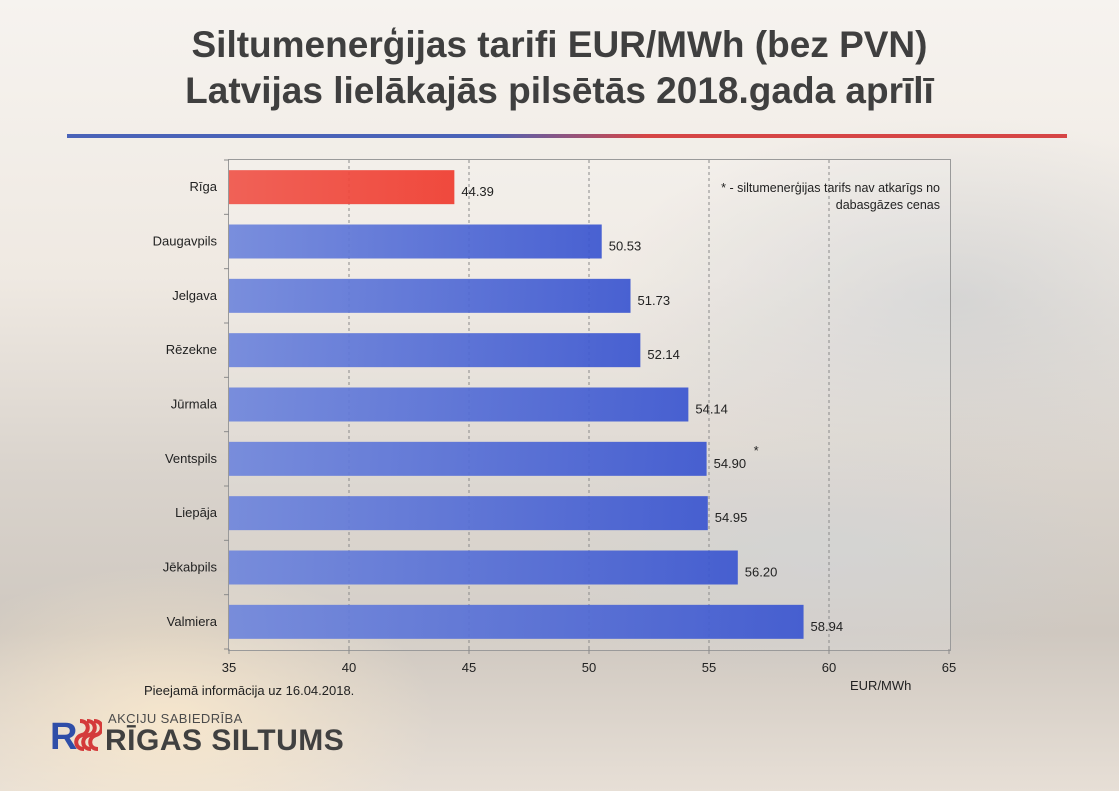 The width and height of the screenshot is (1119, 791). What do you see at coordinates (589, 667) in the screenshot?
I see `x-tick-label: 50` at bounding box center [589, 667].